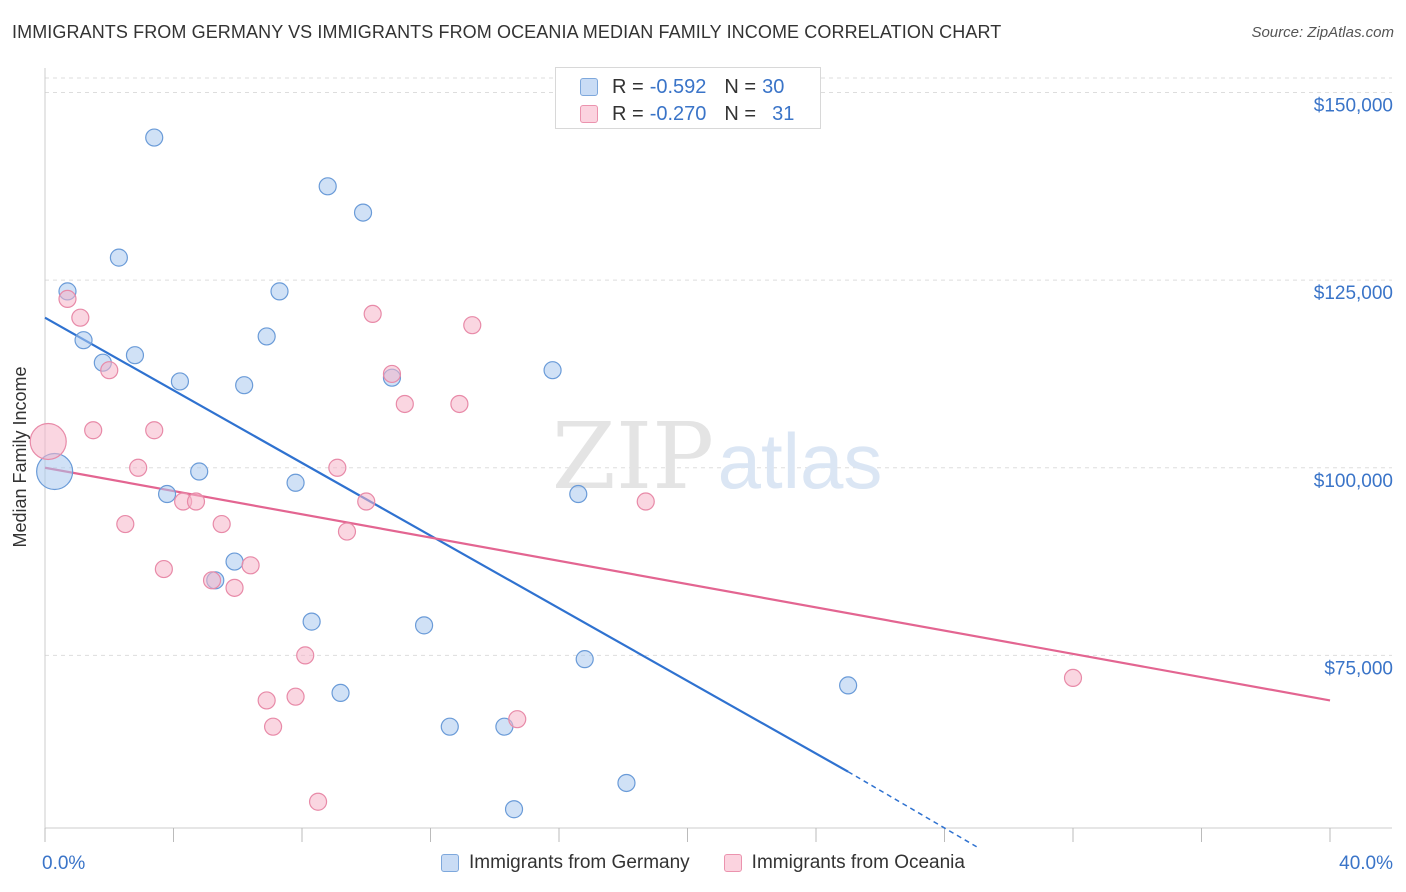  What do you see at coordinates (678, 113) in the screenshot?
I see `stats-r-value: -0.270` at bounding box center [678, 113].